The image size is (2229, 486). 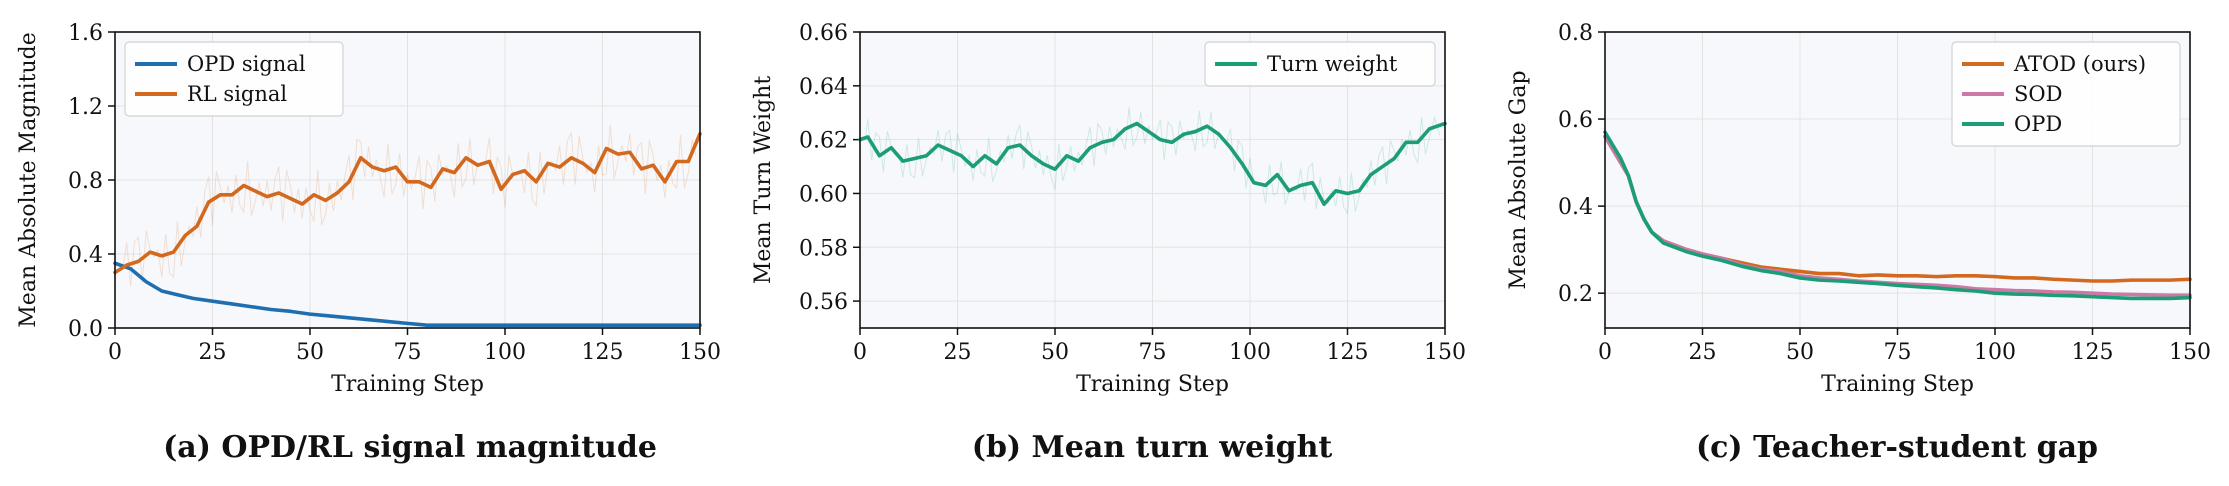 I want to click on y-tick-label: 0.60, so click(x=823, y=194).